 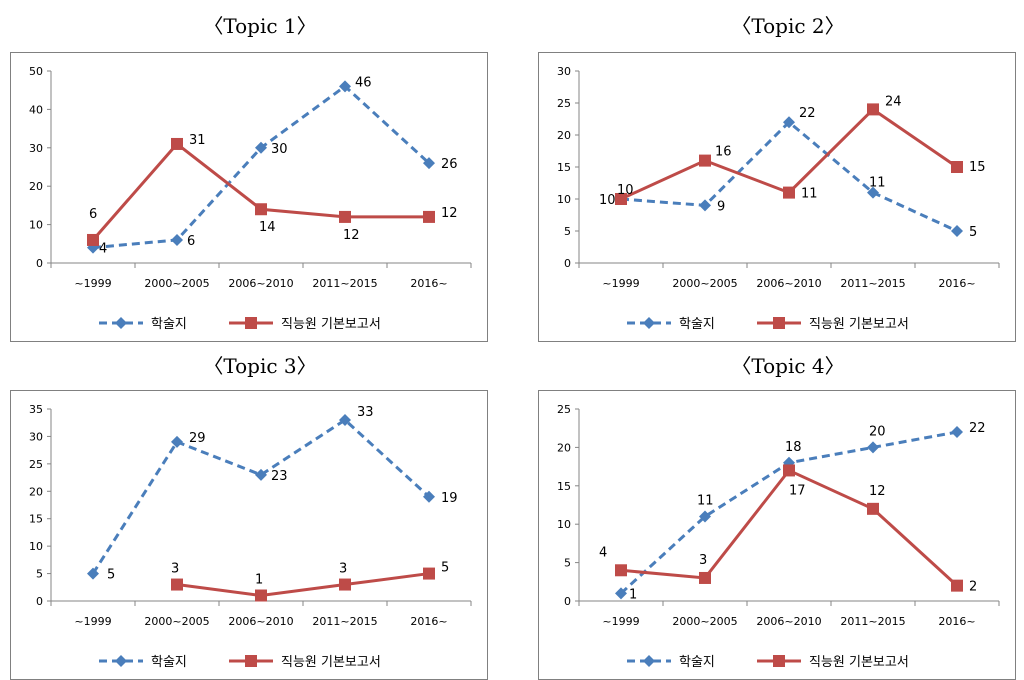 I want to click on data-label: 17, so click(x=797, y=490).